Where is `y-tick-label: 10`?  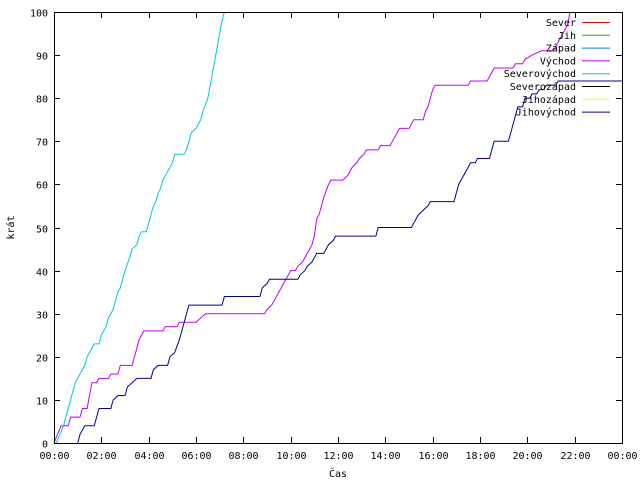 y-tick-label: 10 is located at coordinates (42, 402).